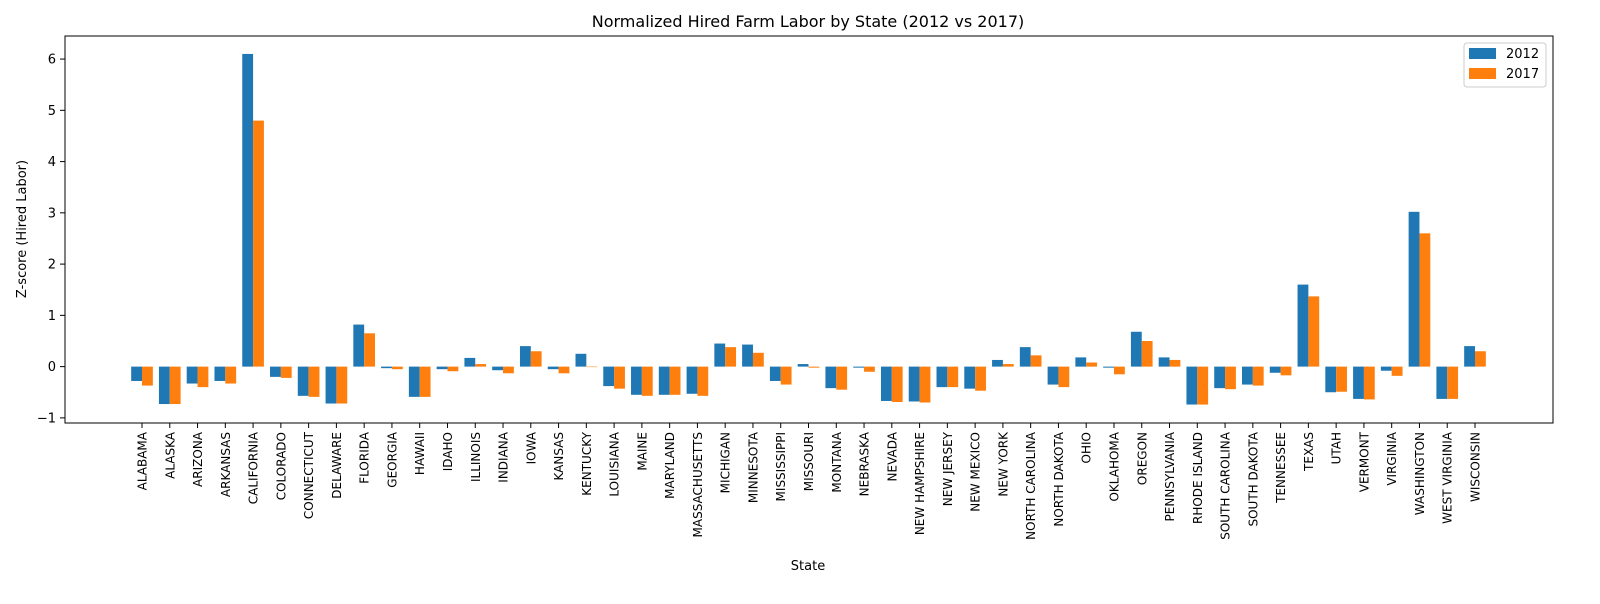  What do you see at coordinates (781, 466) in the screenshot?
I see `x-tick-label: MISSISSIPPI` at bounding box center [781, 466].